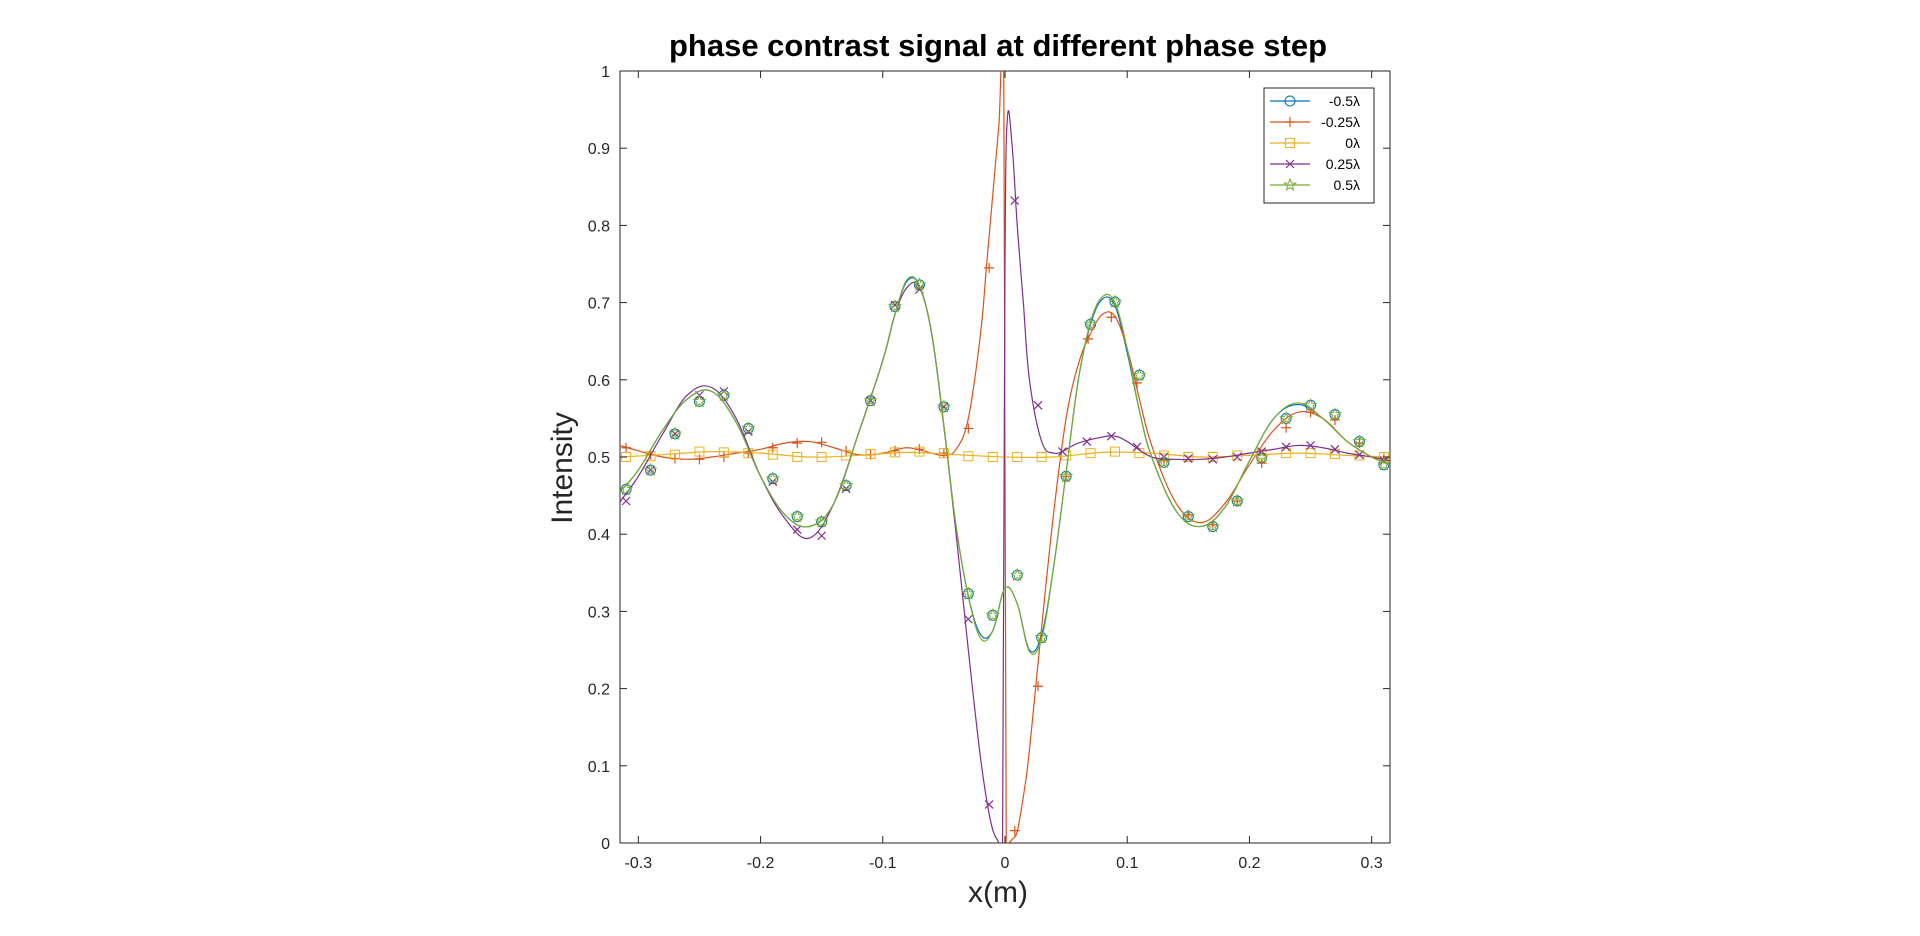  What do you see at coordinates (605, 844) in the screenshot?
I see `y-tick-label: 0` at bounding box center [605, 844].